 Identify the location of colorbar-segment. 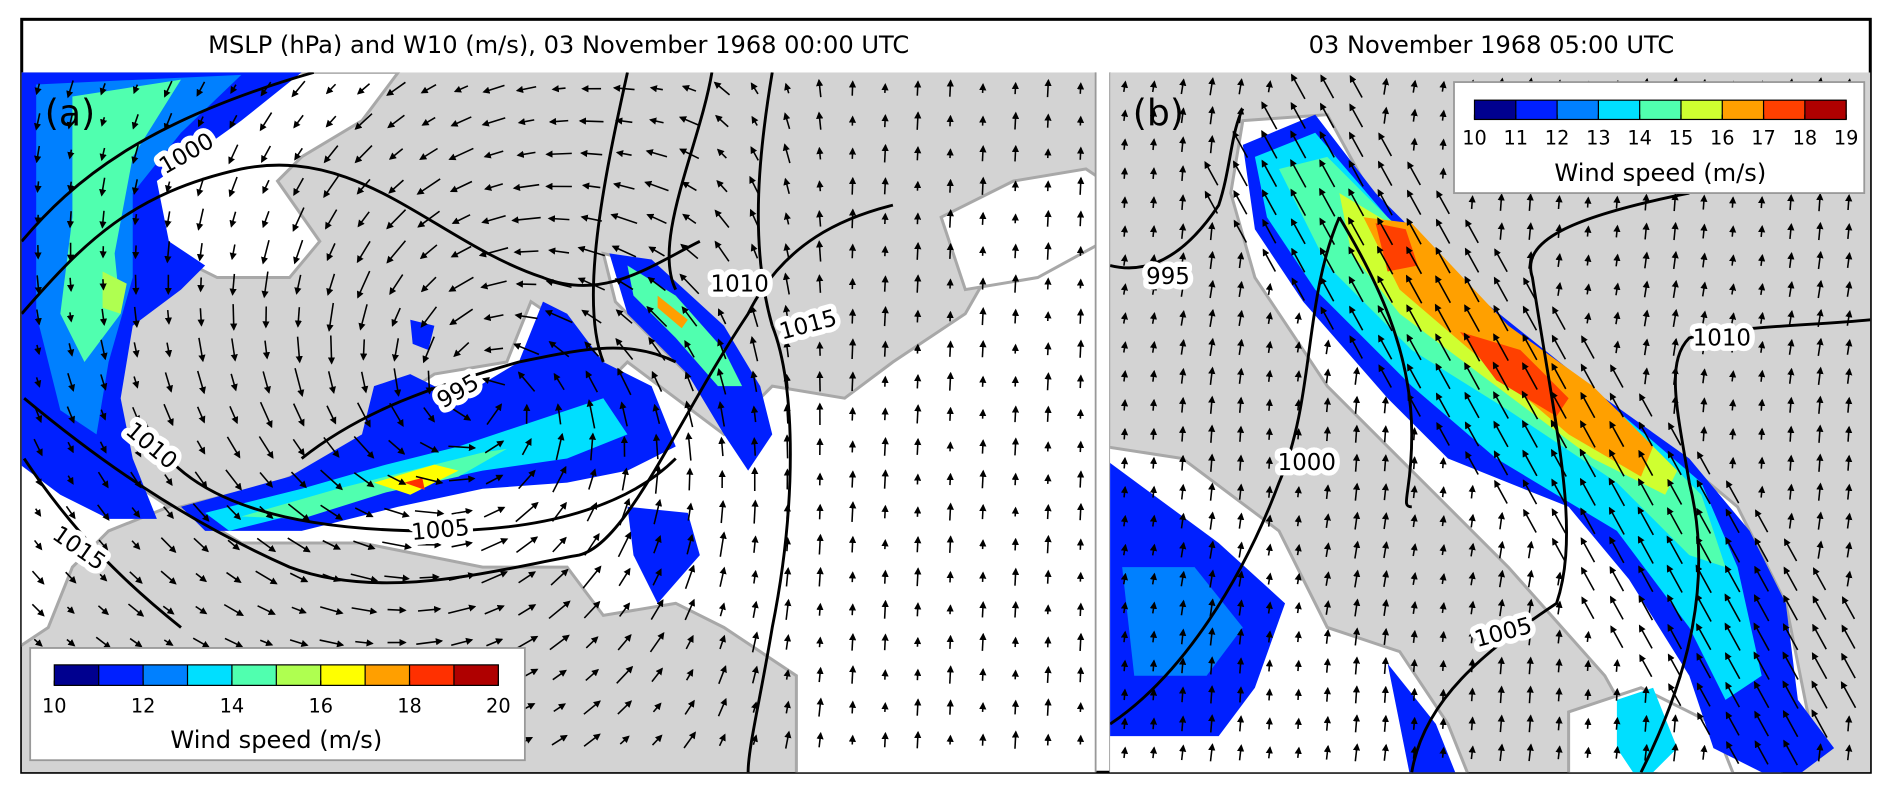
(254, 675).